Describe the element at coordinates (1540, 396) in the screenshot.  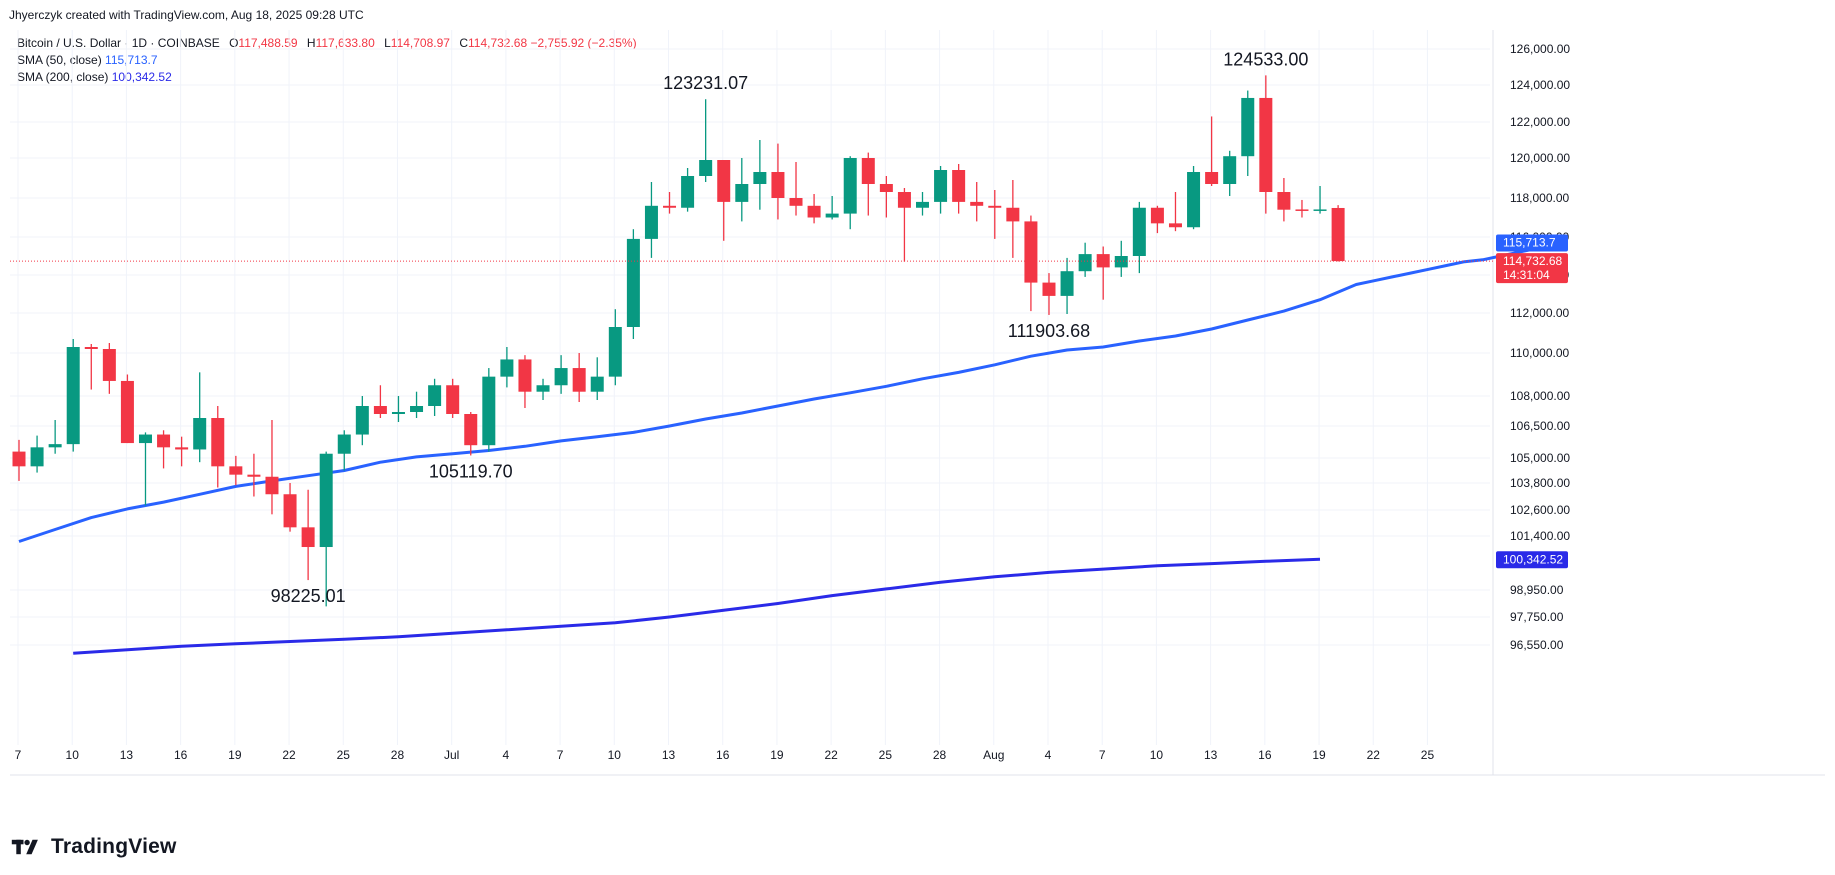
I see `y-tick-label: 108,000.00` at that location.